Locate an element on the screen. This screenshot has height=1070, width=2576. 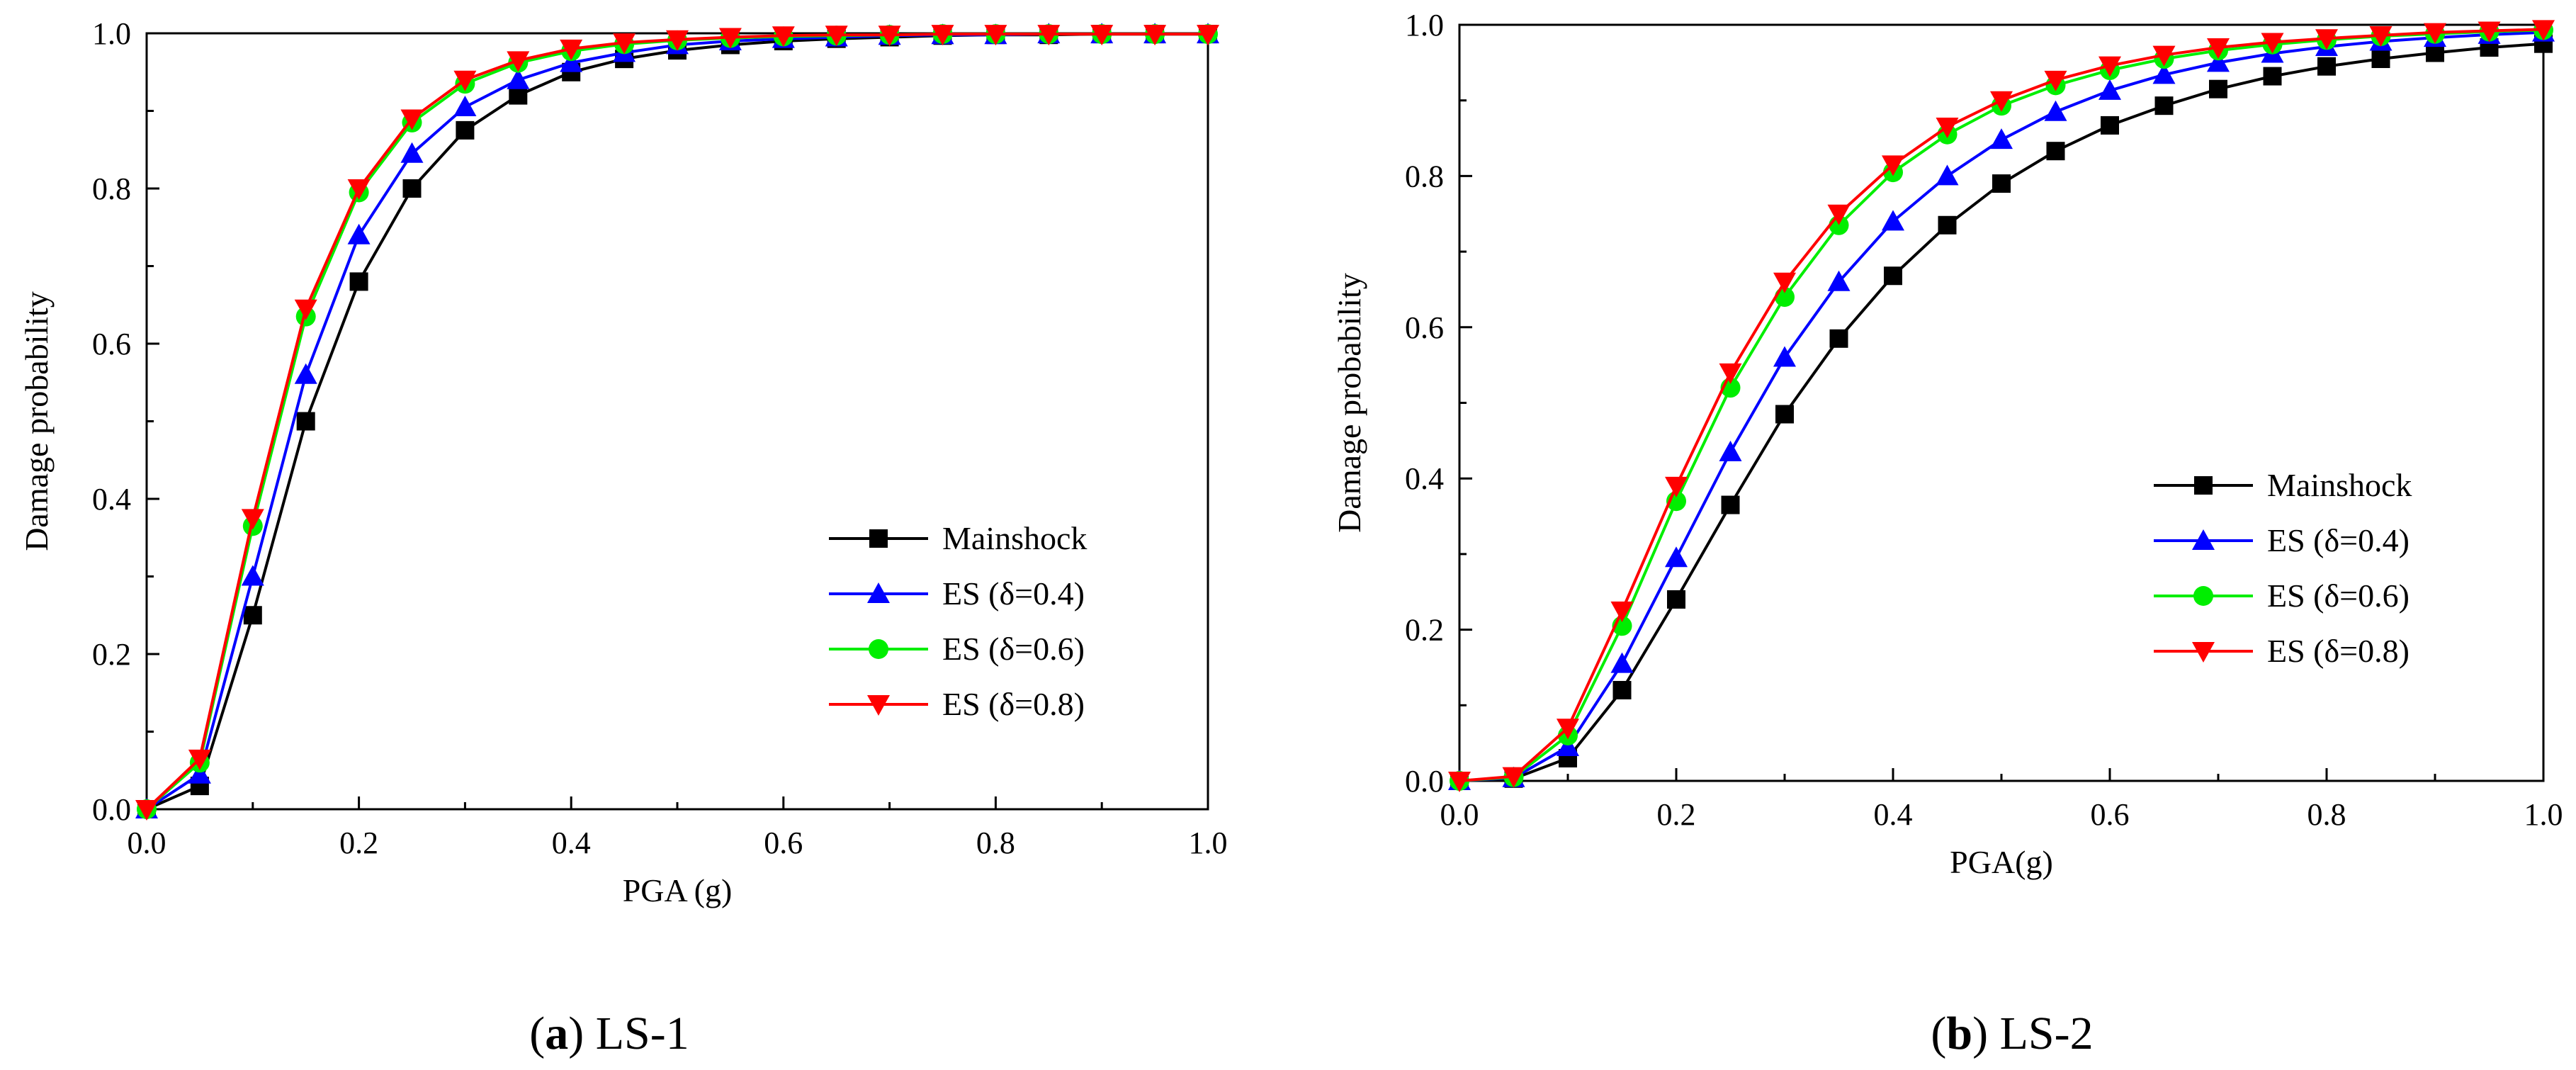
panel-caption-text: LS-2 is located at coordinates (2047, 1033).